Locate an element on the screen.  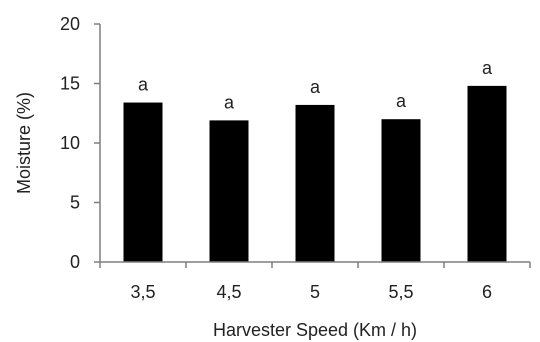
y-tick-label: 20 is located at coordinates (70, 24).